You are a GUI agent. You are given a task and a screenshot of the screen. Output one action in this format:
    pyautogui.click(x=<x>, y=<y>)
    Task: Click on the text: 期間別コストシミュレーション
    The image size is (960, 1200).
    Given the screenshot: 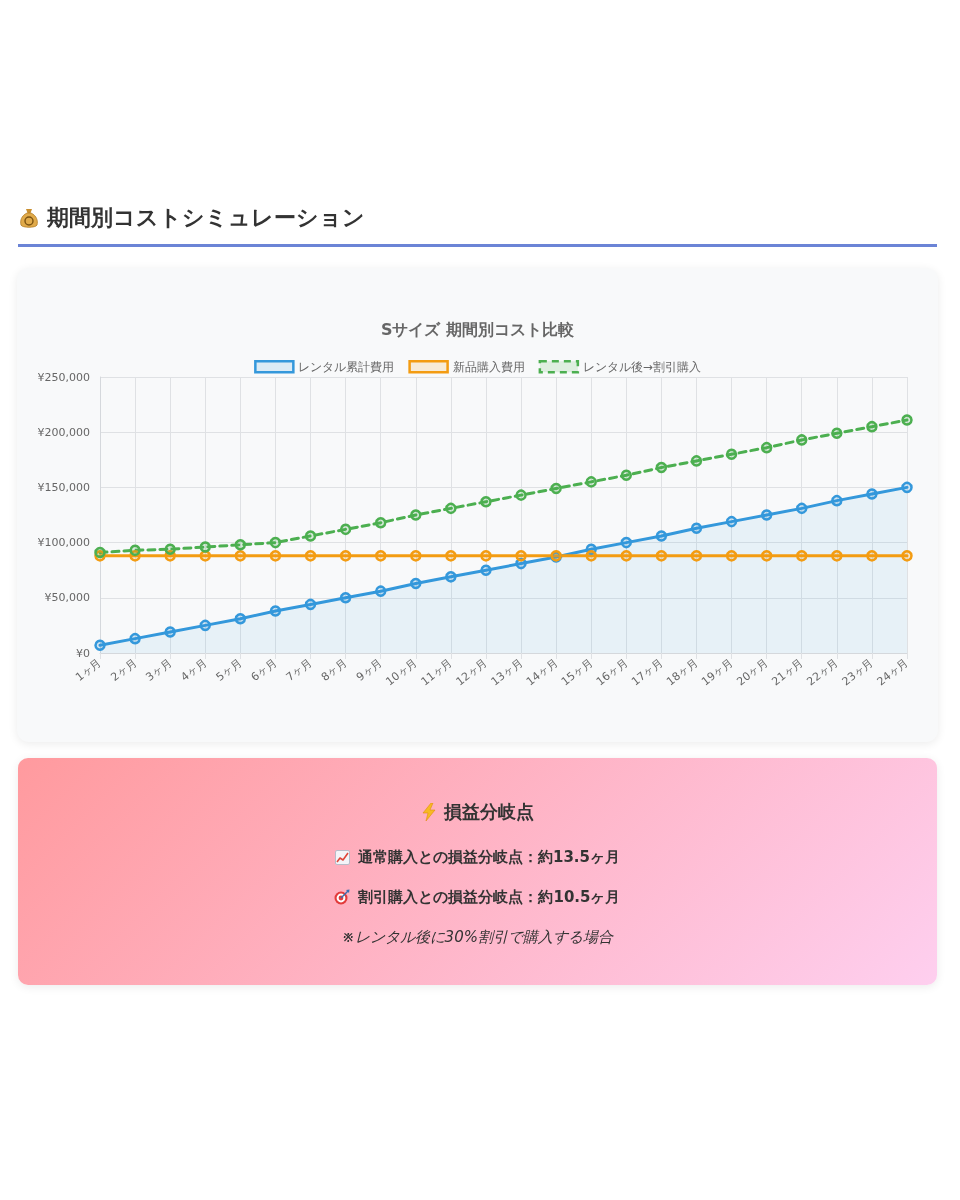 What is the action you would take?
    pyautogui.click(x=206, y=218)
    